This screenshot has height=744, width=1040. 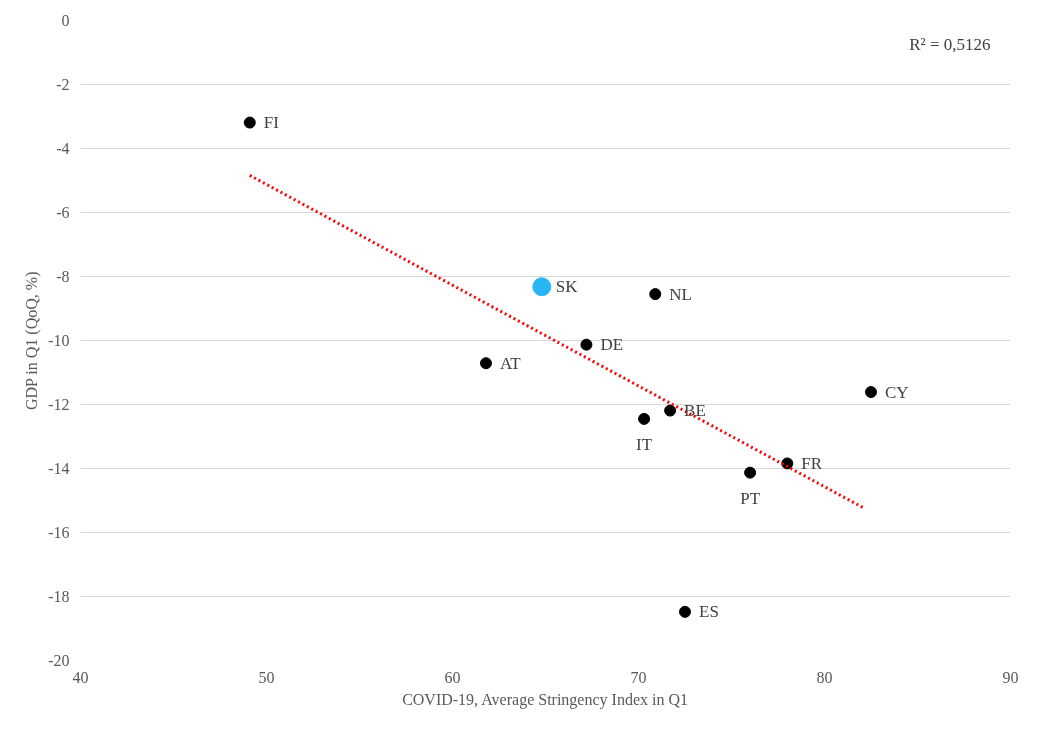 I want to click on x-tick-label: 90, so click(x=1010, y=677).